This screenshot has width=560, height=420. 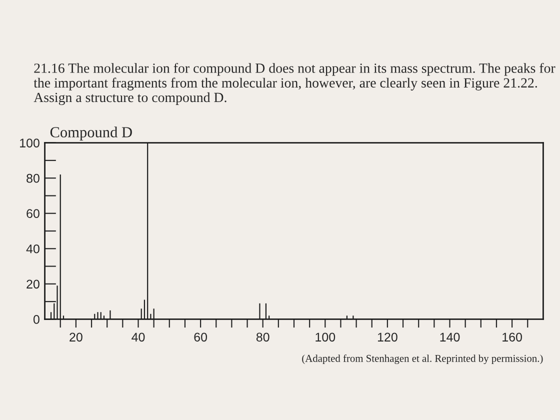 I want to click on text: (Adapted from Stenhagen et al. Reprinted by permission.), so click(x=422, y=359).